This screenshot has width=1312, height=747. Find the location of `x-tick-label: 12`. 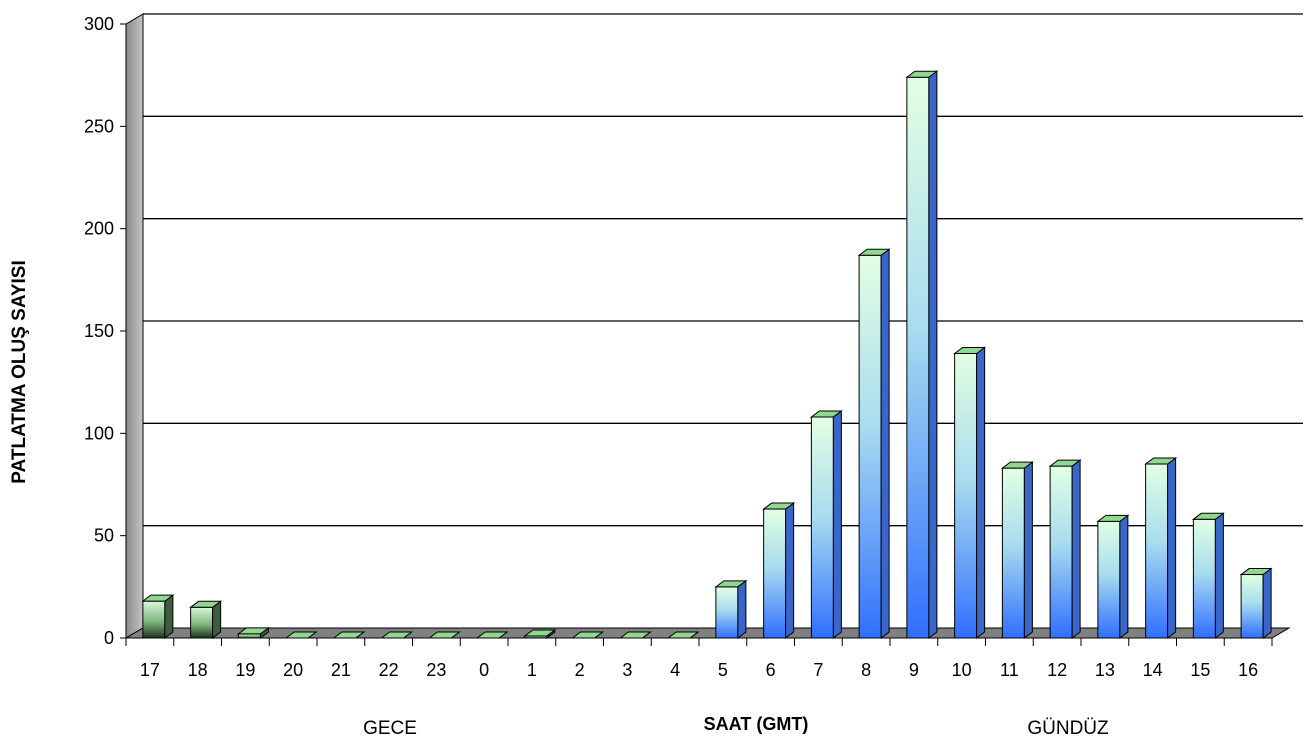

x-tick-label: 12 is located at coordinates (1057, 670).